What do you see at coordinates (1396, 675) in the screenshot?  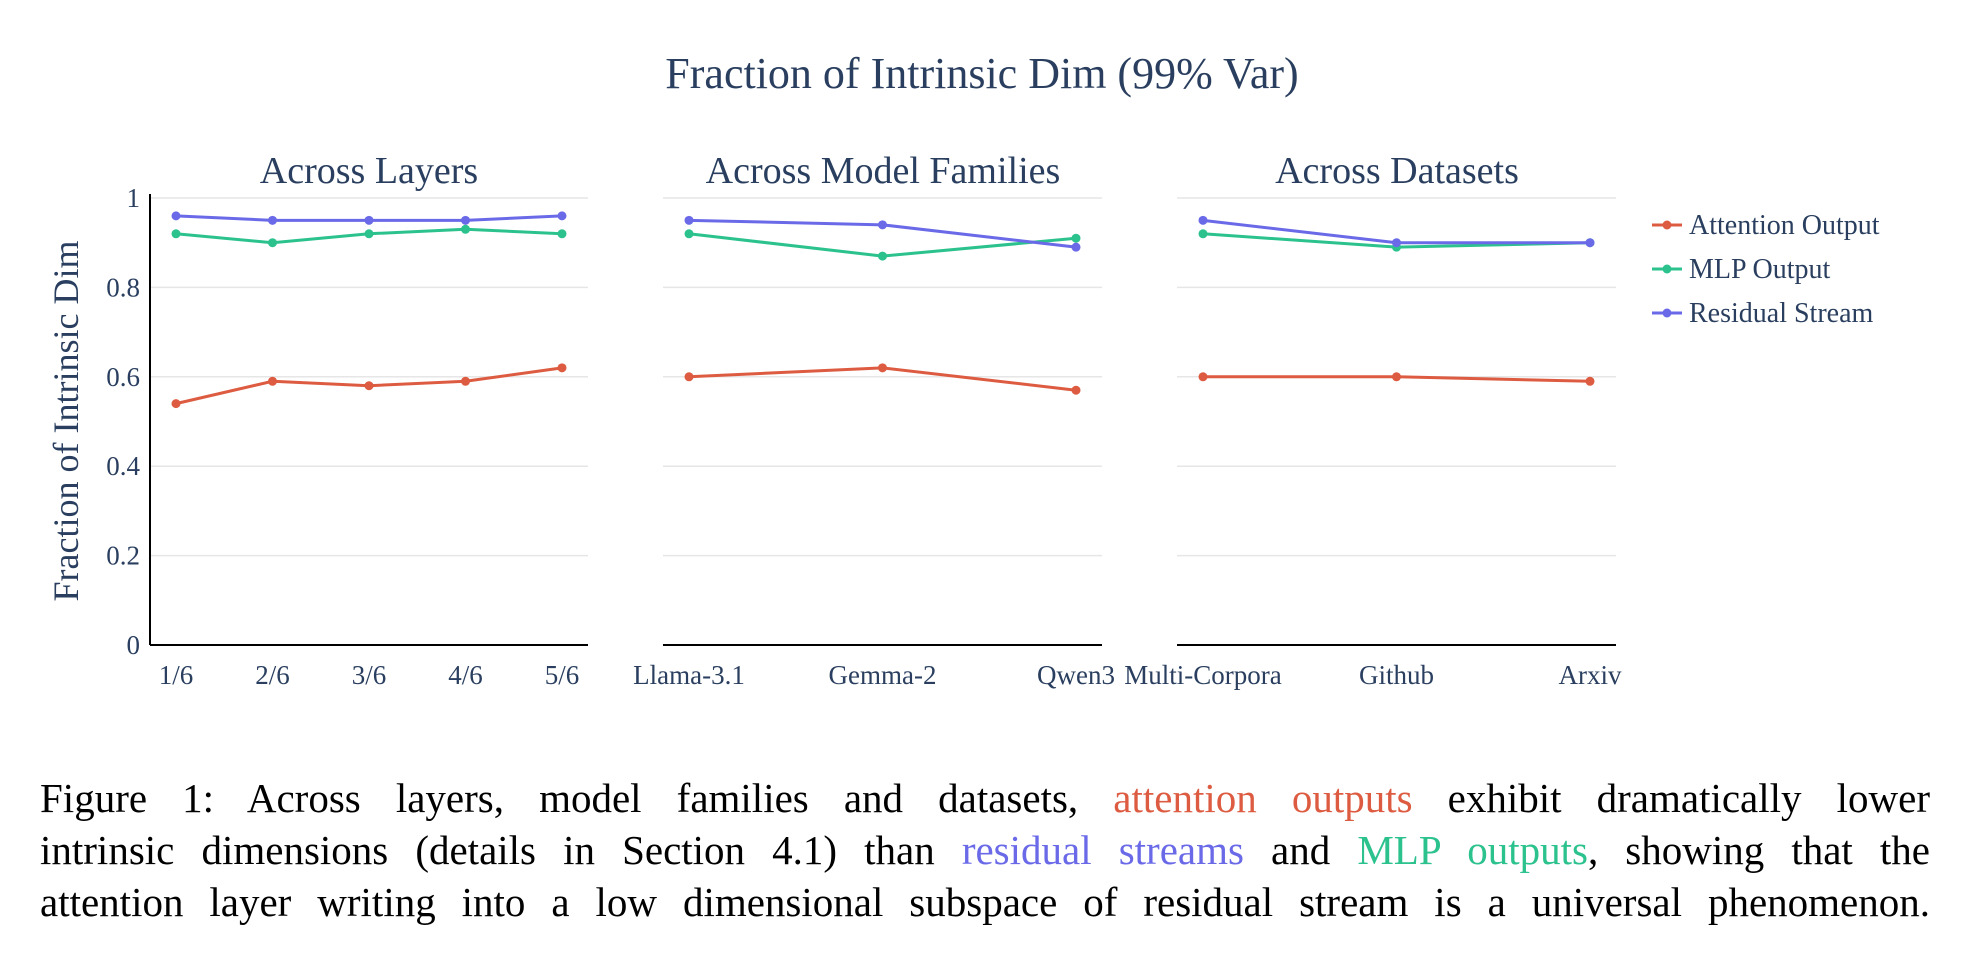 I see `x-tick-label: Github` at bounding box center [1396, 675].